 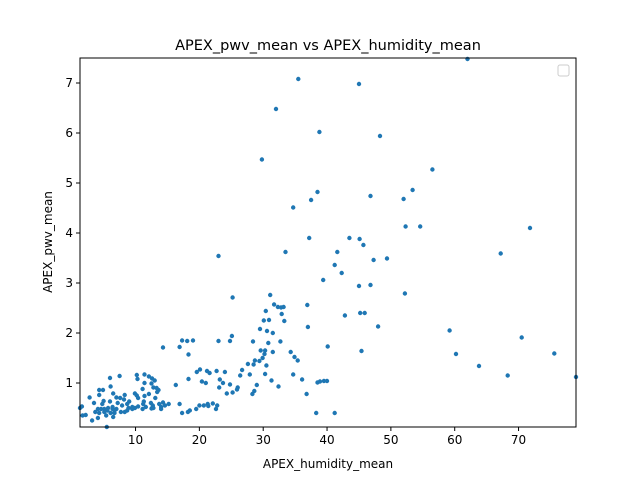 I want to click on y-tick-label-3: 4, so click(x=69, y=233).